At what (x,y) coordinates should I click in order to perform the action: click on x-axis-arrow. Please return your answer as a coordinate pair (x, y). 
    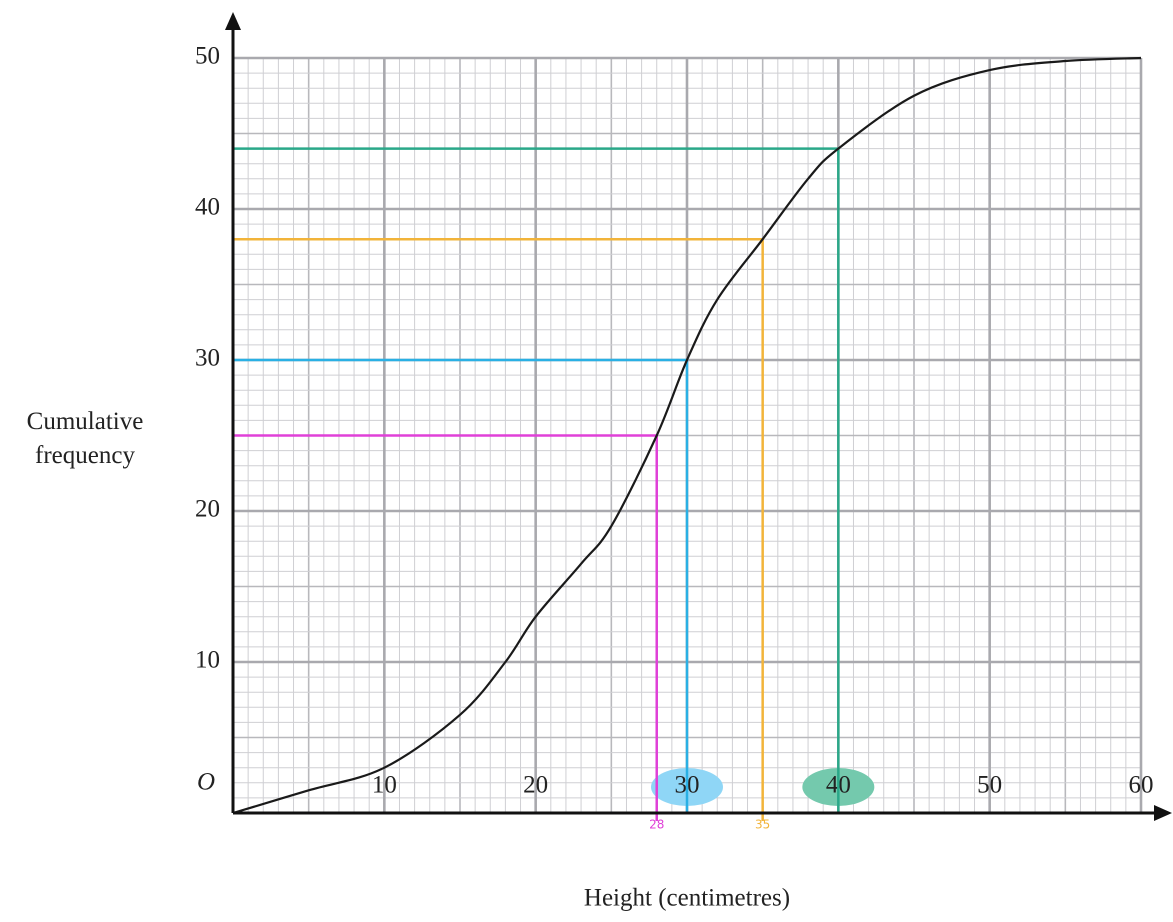
    Looking at the image, I should click on (1163, 813).